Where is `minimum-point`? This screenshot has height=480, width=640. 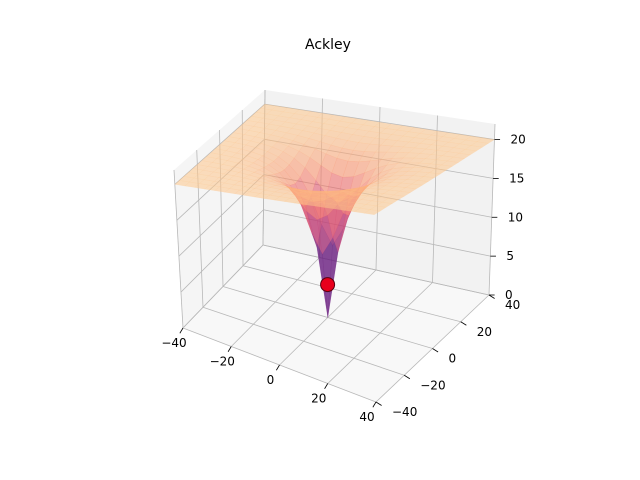 minimum-point is located at coordinates (328, 285).